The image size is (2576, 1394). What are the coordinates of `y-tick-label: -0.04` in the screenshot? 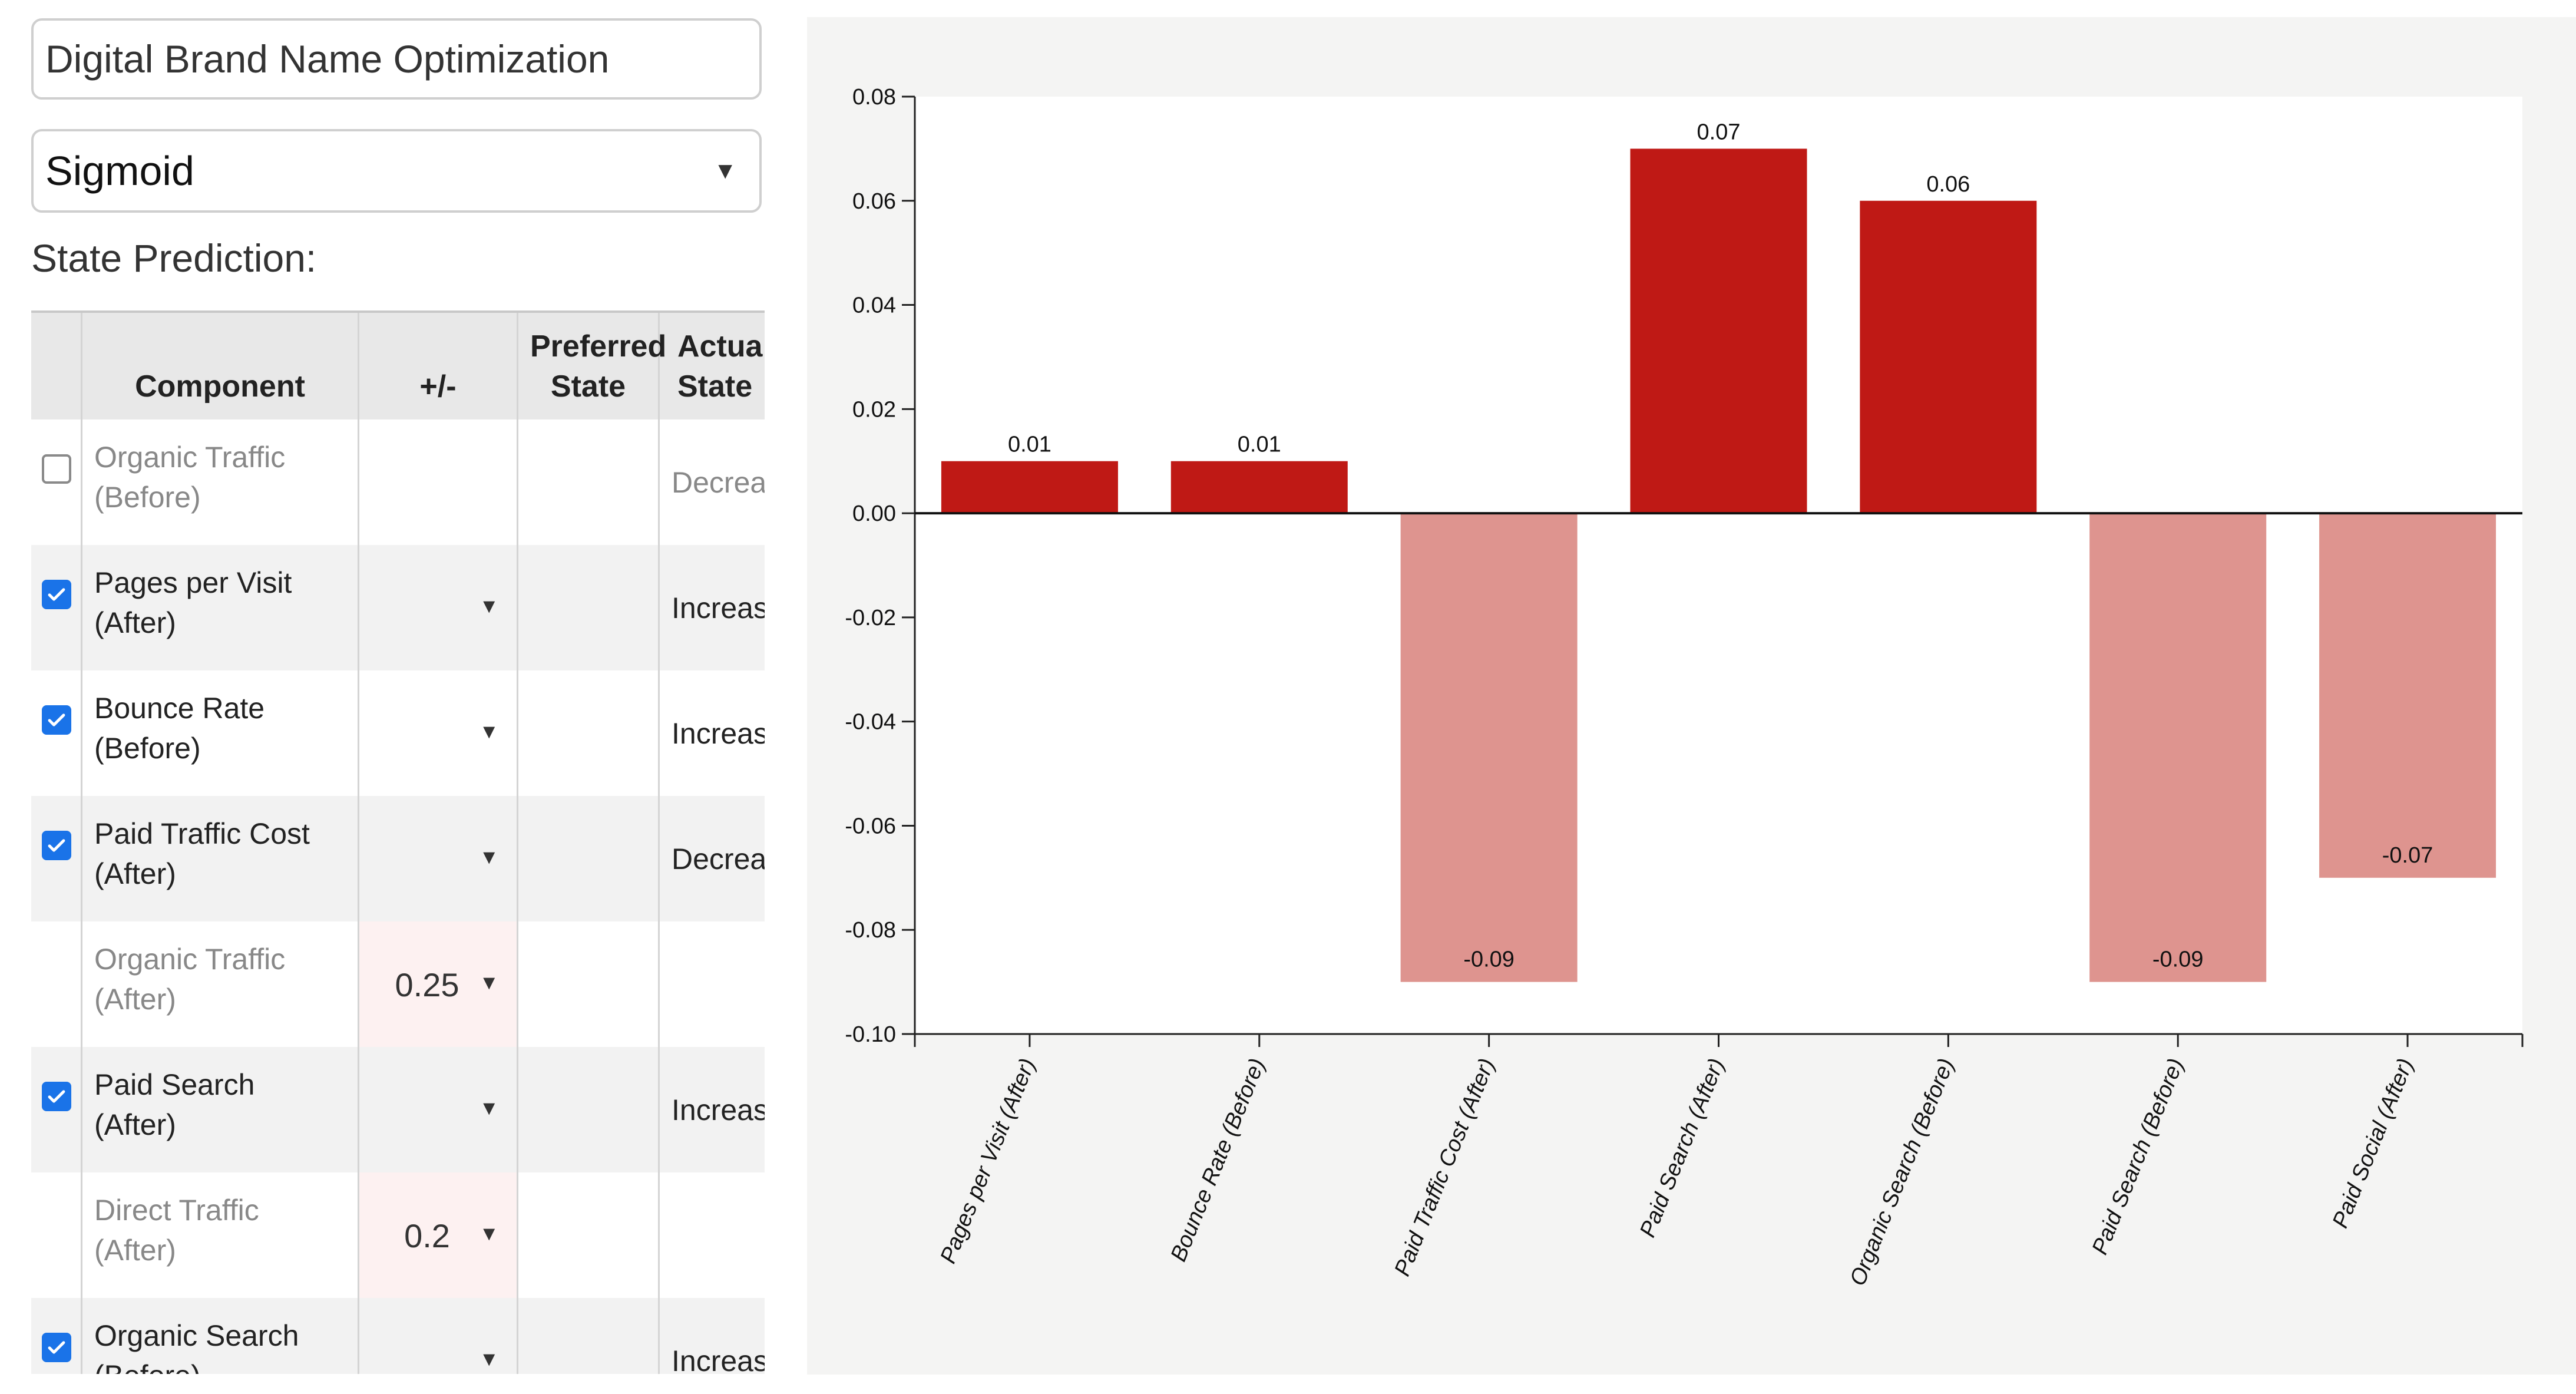 It's located at (870, 722).